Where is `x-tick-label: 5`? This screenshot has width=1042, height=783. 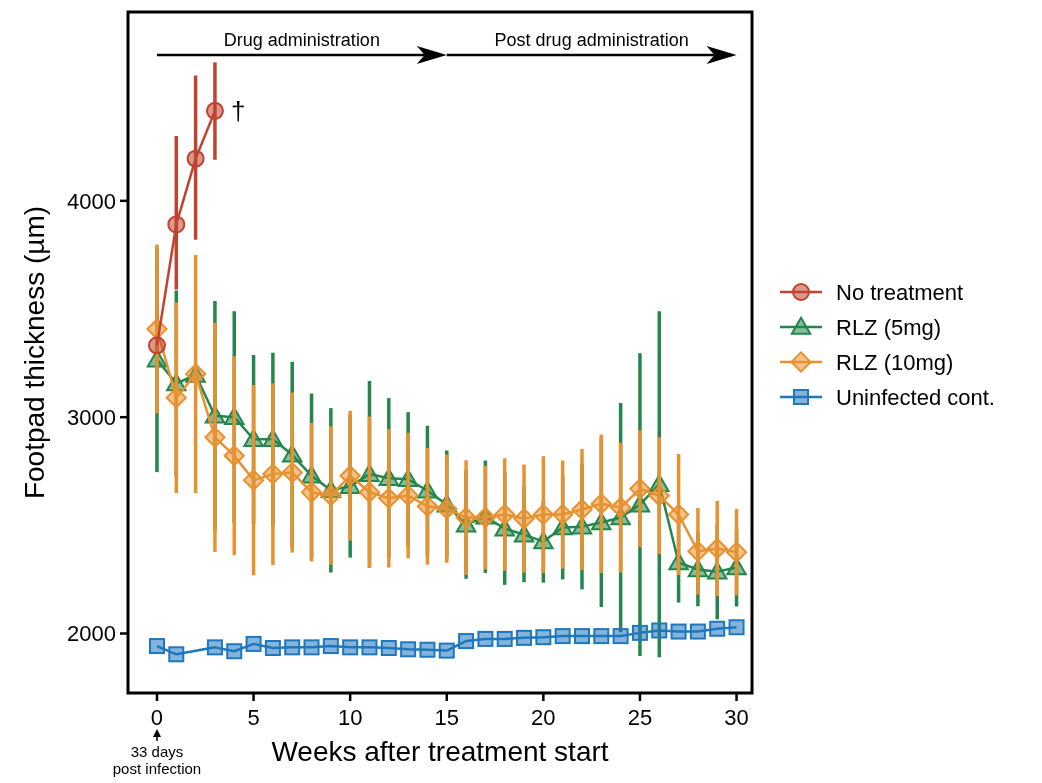
x-tick-label: 5 is located at coordinates (253, 717).